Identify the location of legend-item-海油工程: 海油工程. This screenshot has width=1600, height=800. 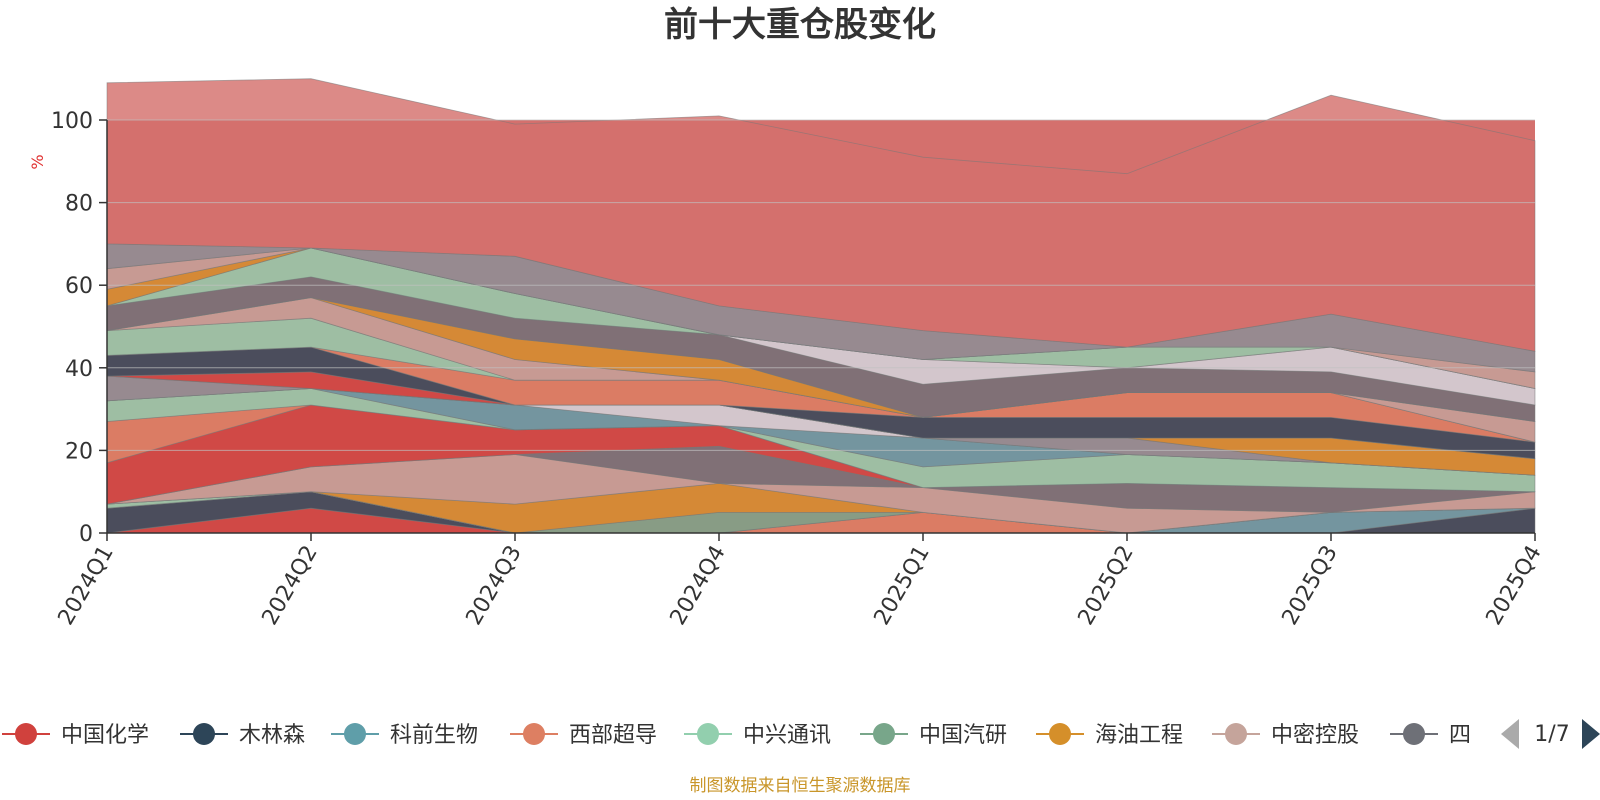
(1109, 735).